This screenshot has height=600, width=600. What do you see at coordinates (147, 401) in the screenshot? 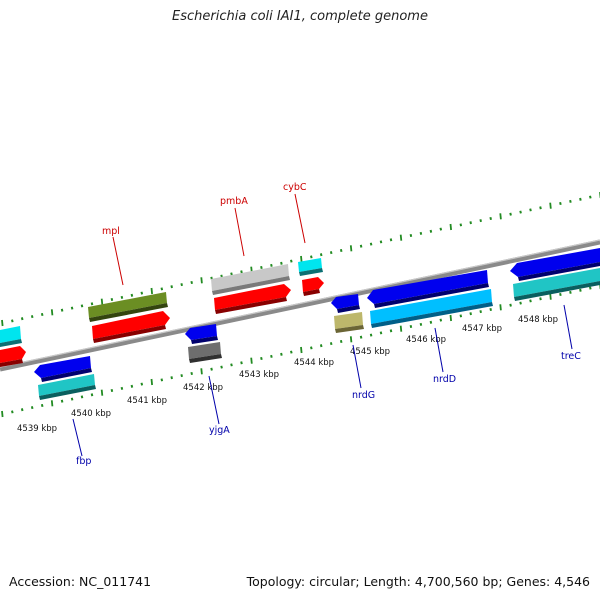
I see `kbp-label-4541: 4541 kbp` at bounding box center [147, 401].